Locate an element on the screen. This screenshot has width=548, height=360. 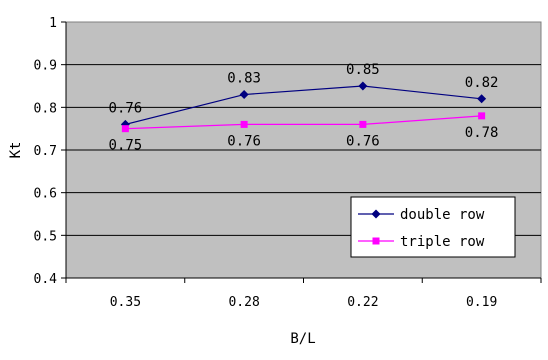
legend-label-double-row: double row is located at coordinates (442, 215).